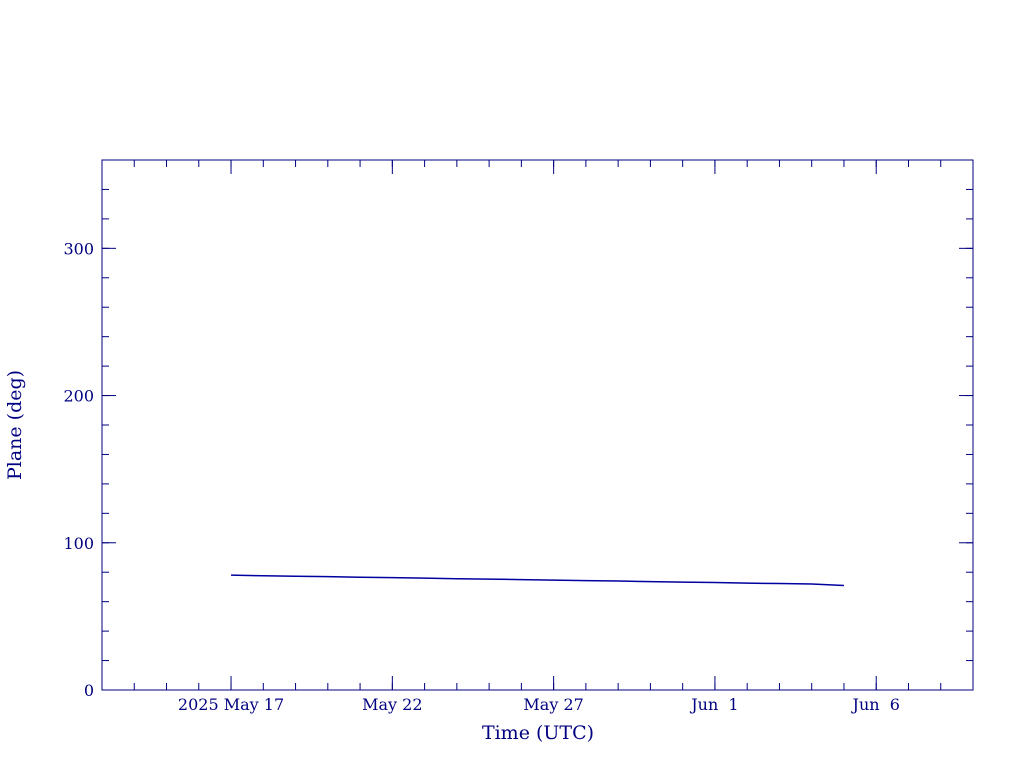 This screenshot has width=1024, height=768. What do you see at coordinates (231, 704) in the screenshot?
I see `x-tick-label: 2025 May 17` at bounding box center [231, 704].